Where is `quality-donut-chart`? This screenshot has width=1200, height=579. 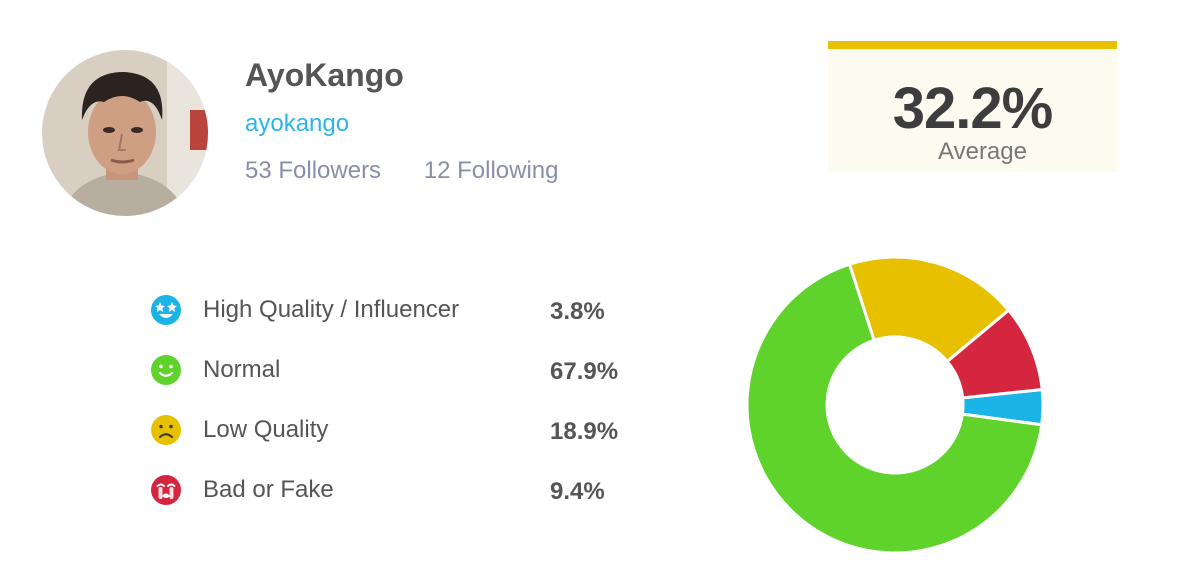 quality-donut-chart is located at coordinates (895, 405).